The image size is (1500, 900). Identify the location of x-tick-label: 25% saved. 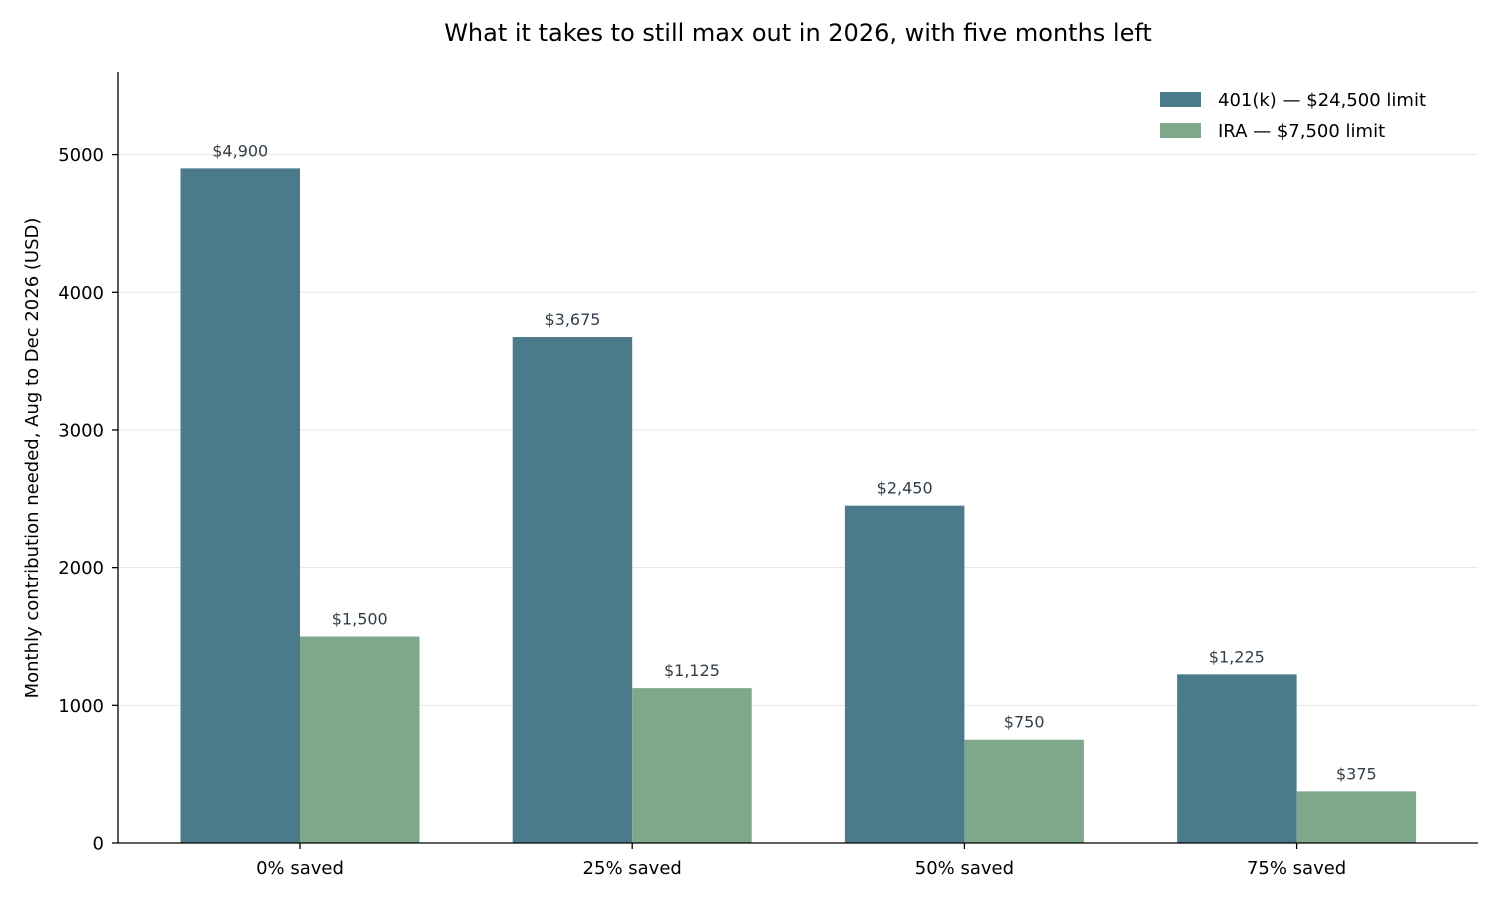
(632, 868).